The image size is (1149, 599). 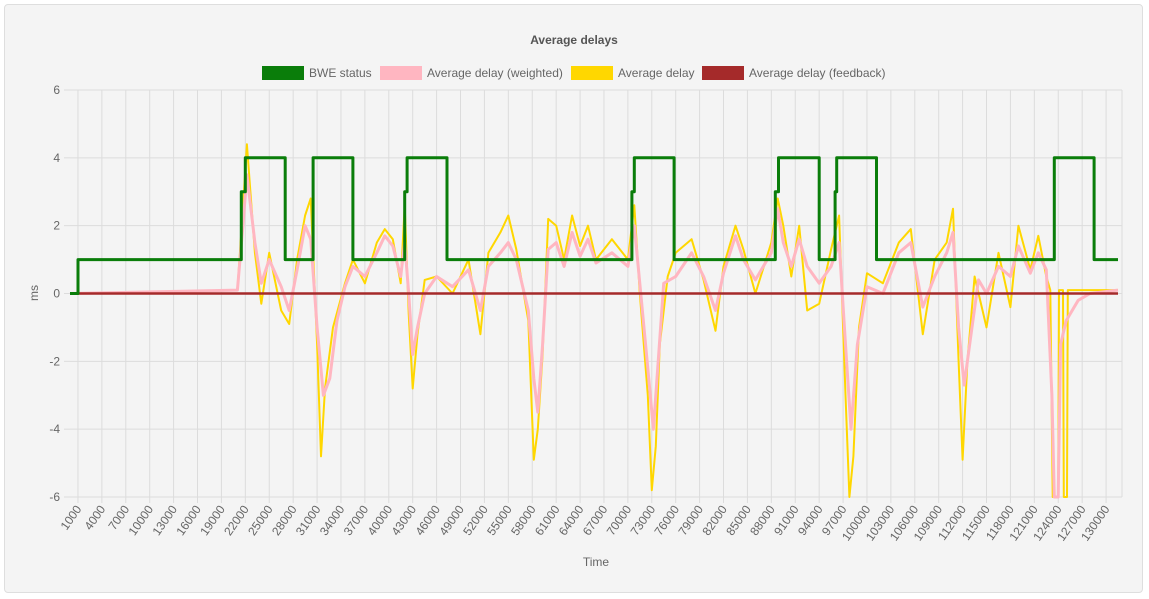 I want to click on legend-label: Average delay, so click(x=656, y=73).